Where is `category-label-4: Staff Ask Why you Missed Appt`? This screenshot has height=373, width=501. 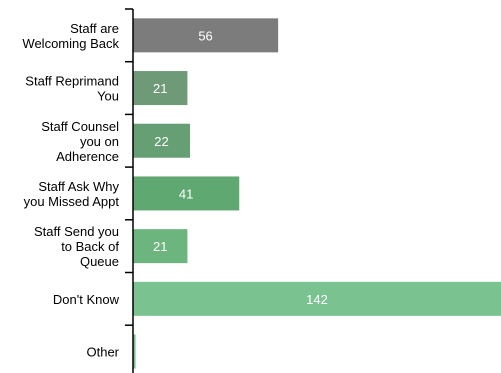
category-label-4: Staff Ask Why you Missed Appt is located at coordinates (72, 194).